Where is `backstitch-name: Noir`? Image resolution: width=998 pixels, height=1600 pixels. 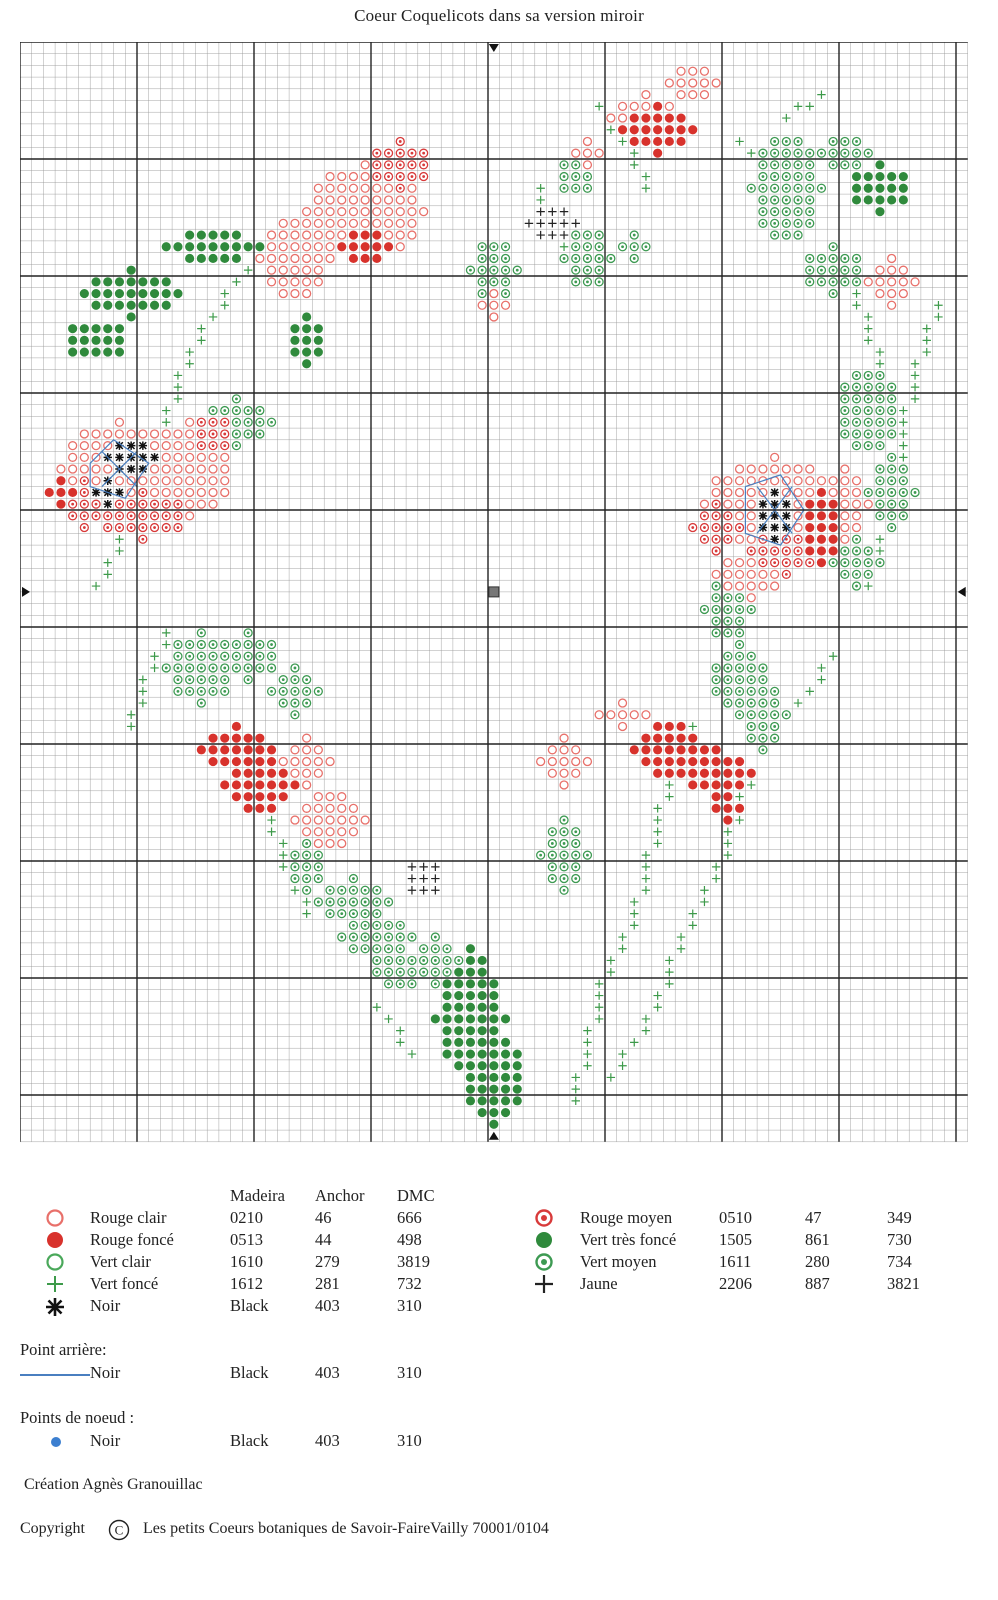
backstitch-name: Noir is located at coordinates (105, 1372).